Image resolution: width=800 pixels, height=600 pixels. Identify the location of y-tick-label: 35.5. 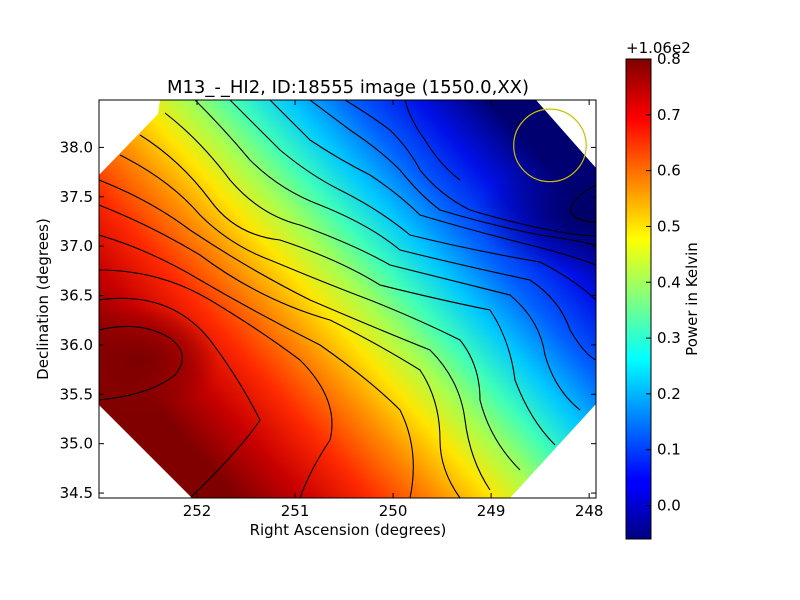
(76, 394).